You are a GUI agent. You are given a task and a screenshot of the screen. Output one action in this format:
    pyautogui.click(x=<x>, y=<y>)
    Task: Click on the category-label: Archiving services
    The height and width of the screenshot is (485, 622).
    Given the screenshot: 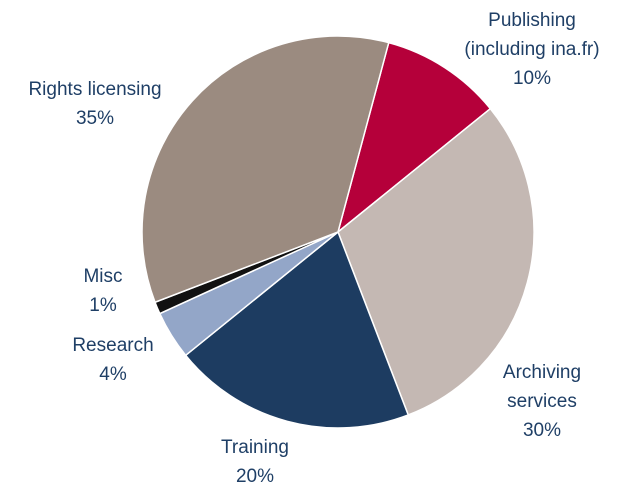 What is the action you would take?
    pyautogui.click(x=542, y=387)
    